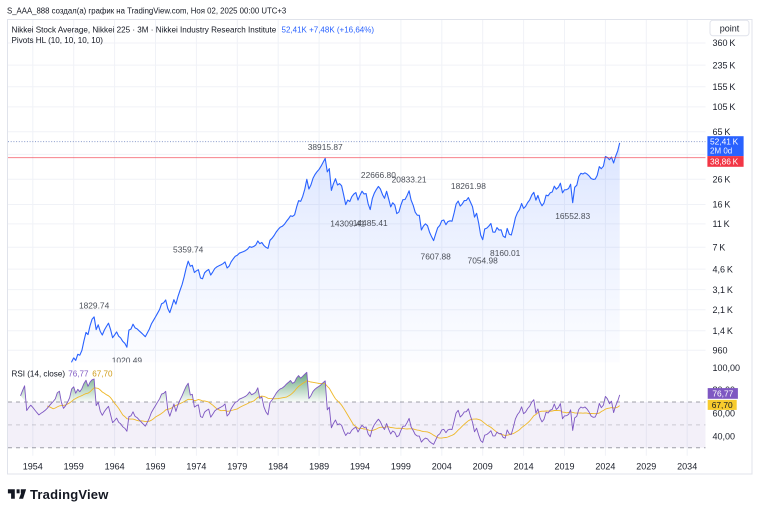  What do you see at coordinates (115, 467) in the screenshot?
I see `svg-text: 1964` at bounding box center [115, 467].